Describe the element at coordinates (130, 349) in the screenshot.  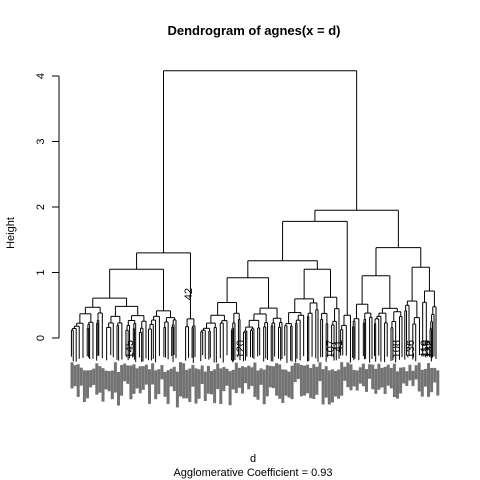
I see `leaf-label: 145` at that location.